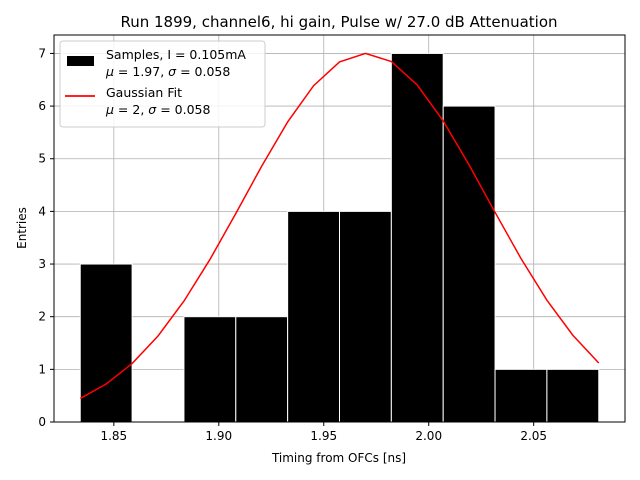 The image size is (640, 480). I want to click on y-tick-label: 7, so click(42, 53).